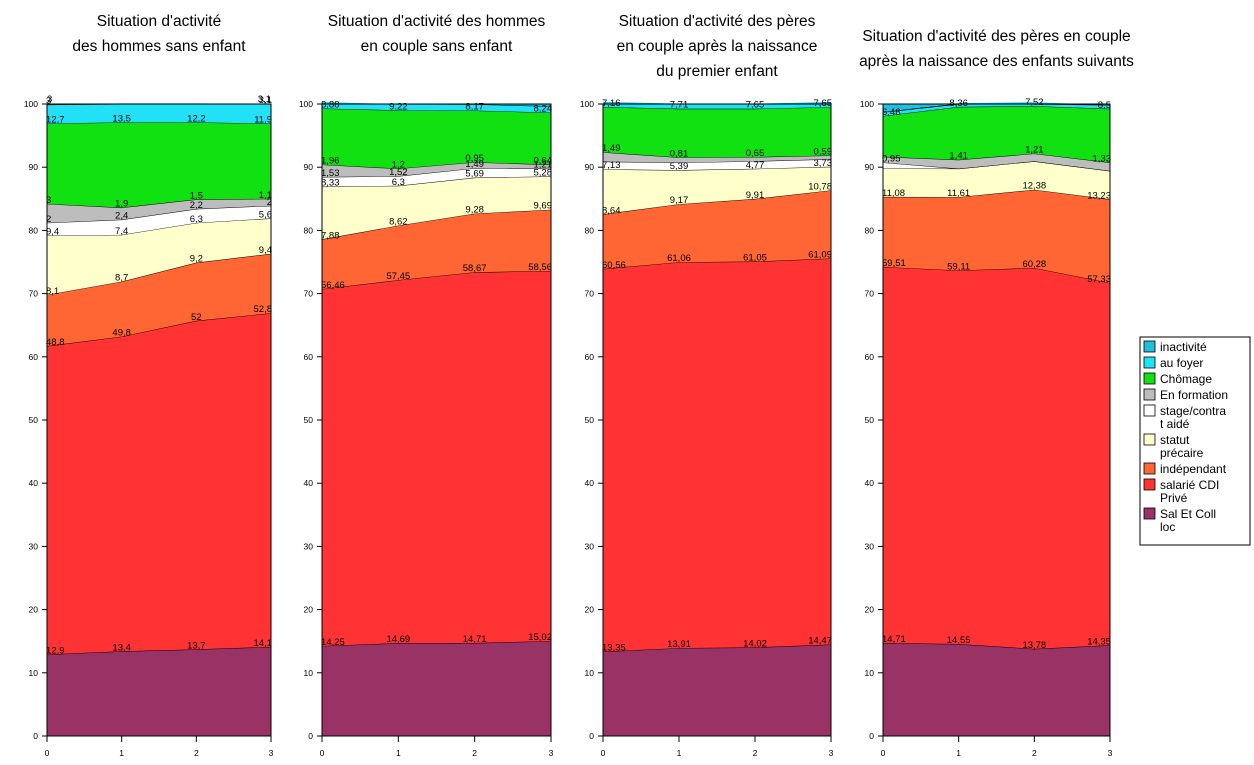 The image size is (1254, 765). I want to click on data-label: 8,24, so click(543, 109).